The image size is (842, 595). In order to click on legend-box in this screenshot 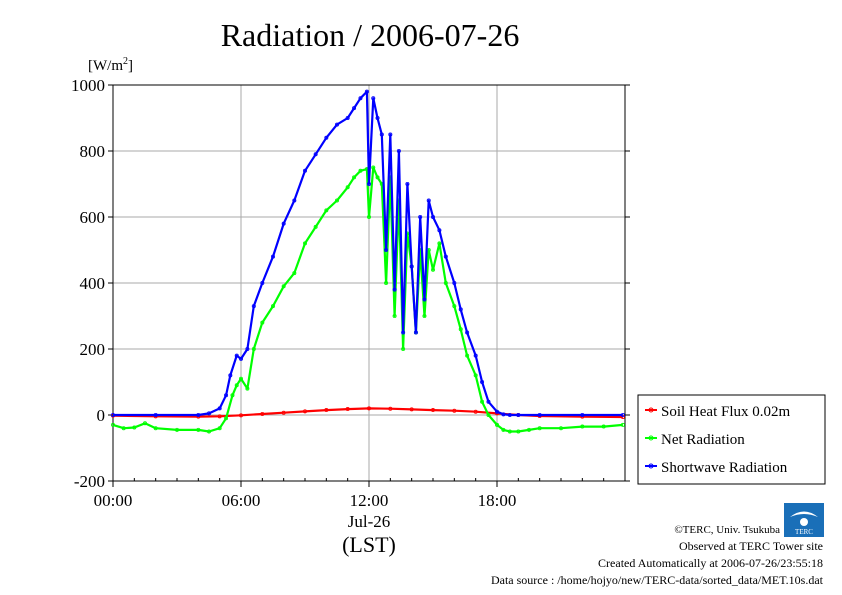, I will do `click(731, 439)`.